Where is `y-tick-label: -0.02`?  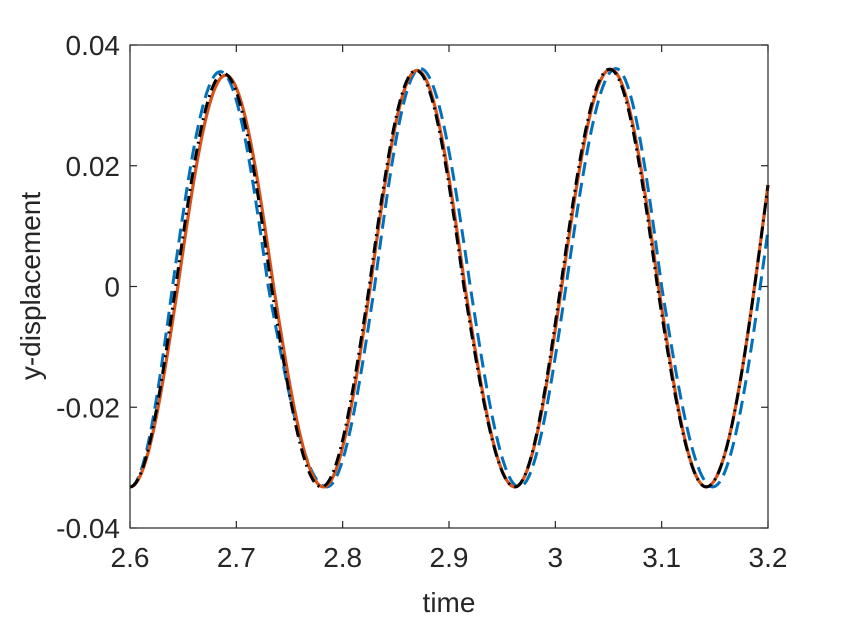
y-tick-label: -0.02 is located at coordinates (88, 407).